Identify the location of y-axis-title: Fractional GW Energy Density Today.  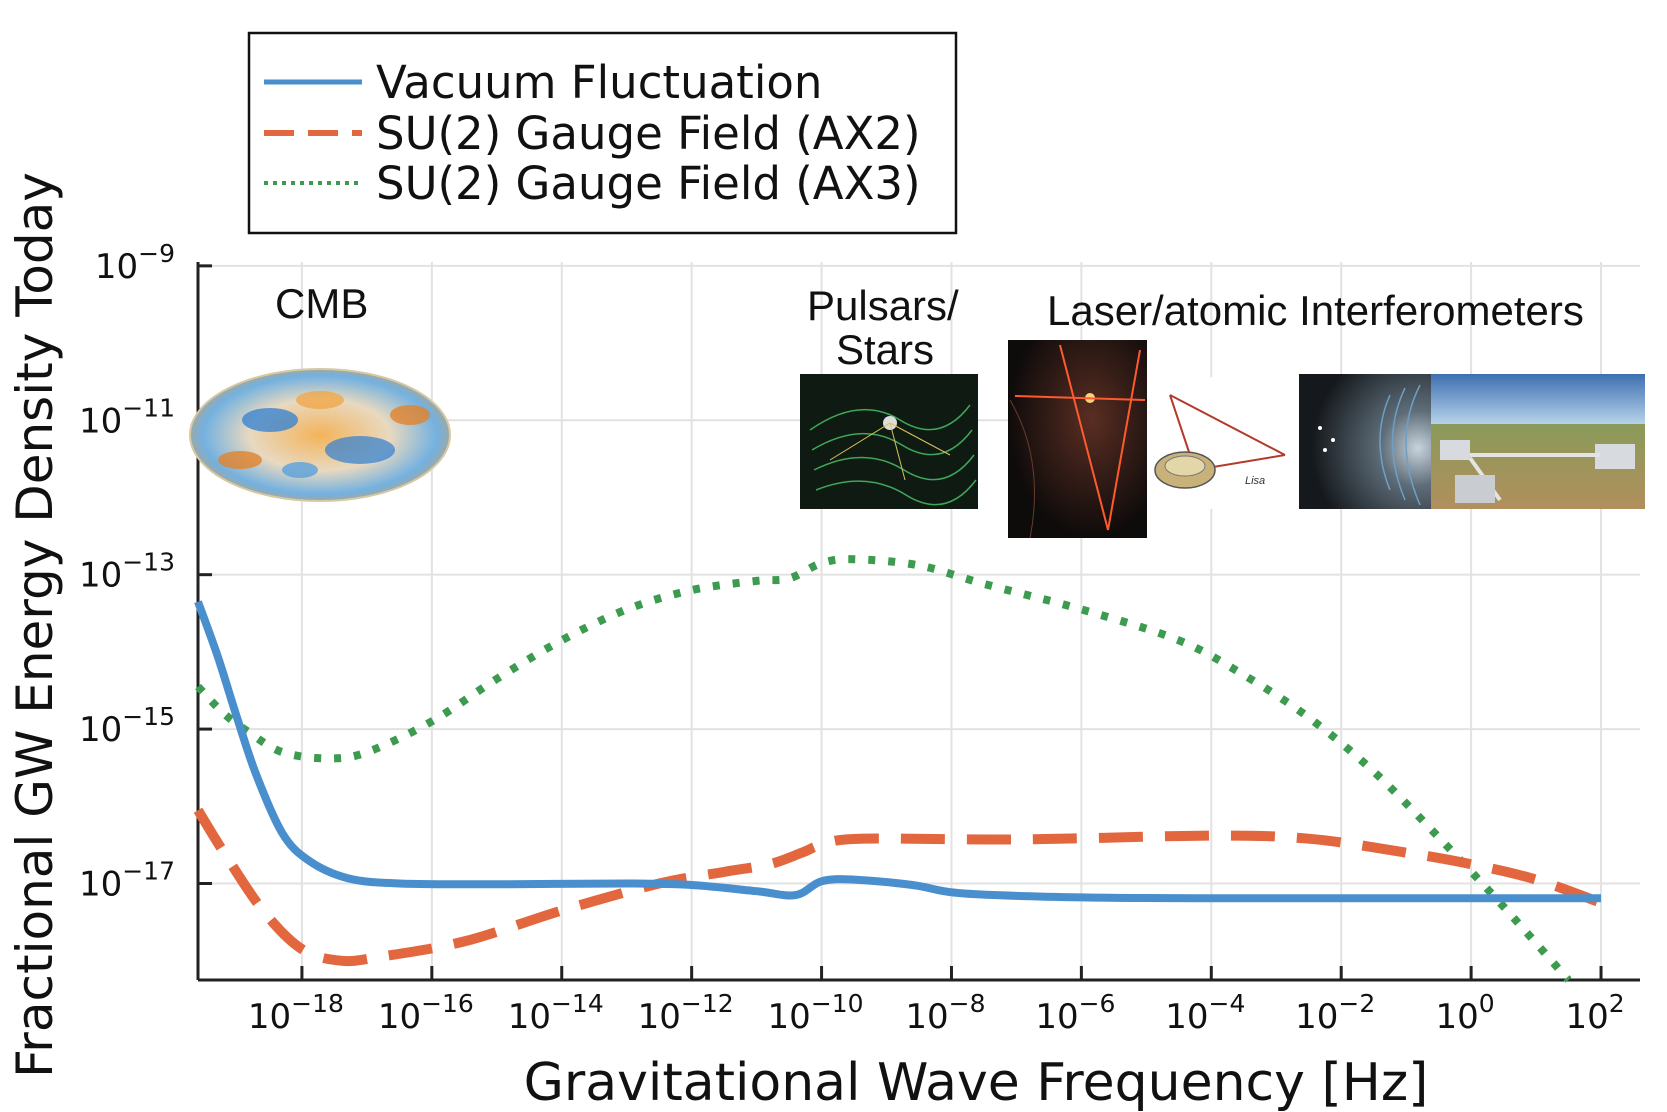
(35, 625).